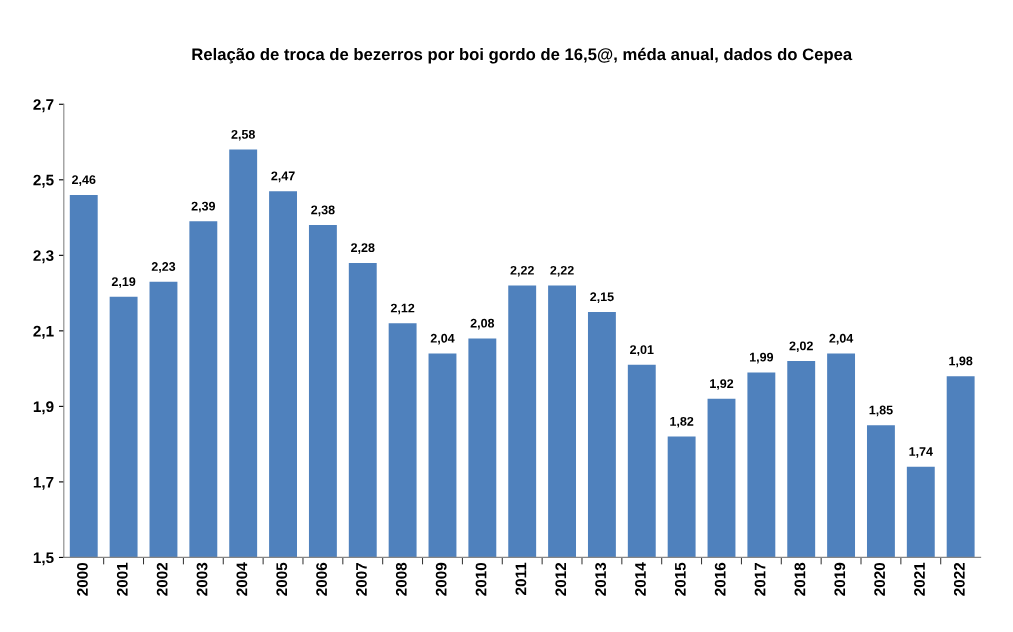  What do you see at coordinates (202, 579) in the screenshot?
I see `x-tick-label: 2003` at bounding box center [202, 579].